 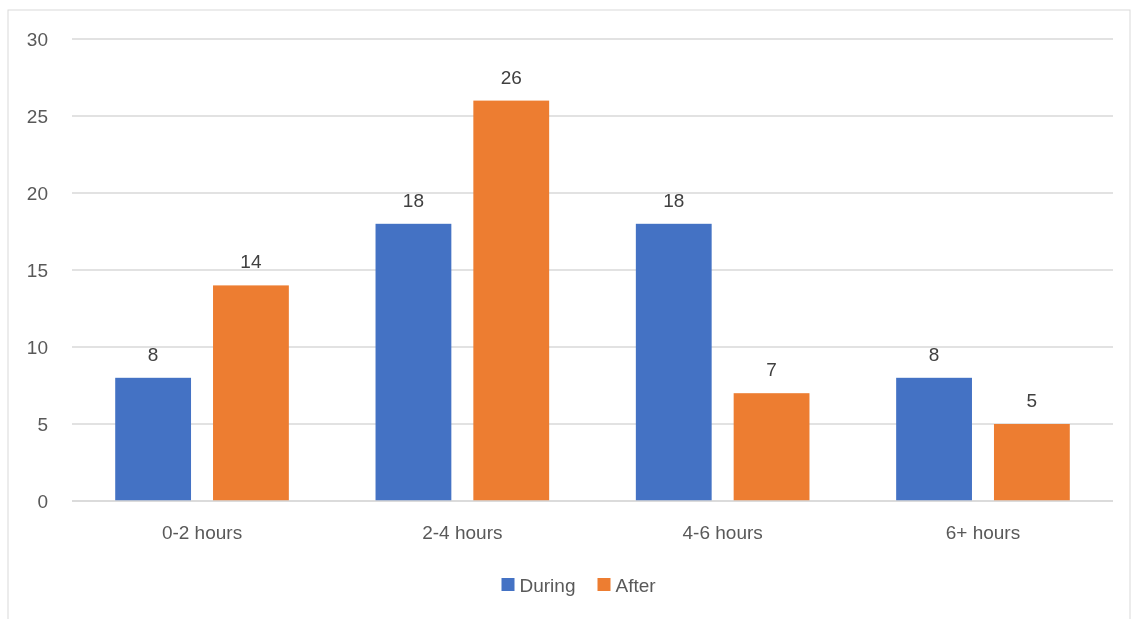 What do you see at coordinates (983, 532) in the screenshot?
I see `x-tick-label: 6+ hours` at bounding box center [983, 532].